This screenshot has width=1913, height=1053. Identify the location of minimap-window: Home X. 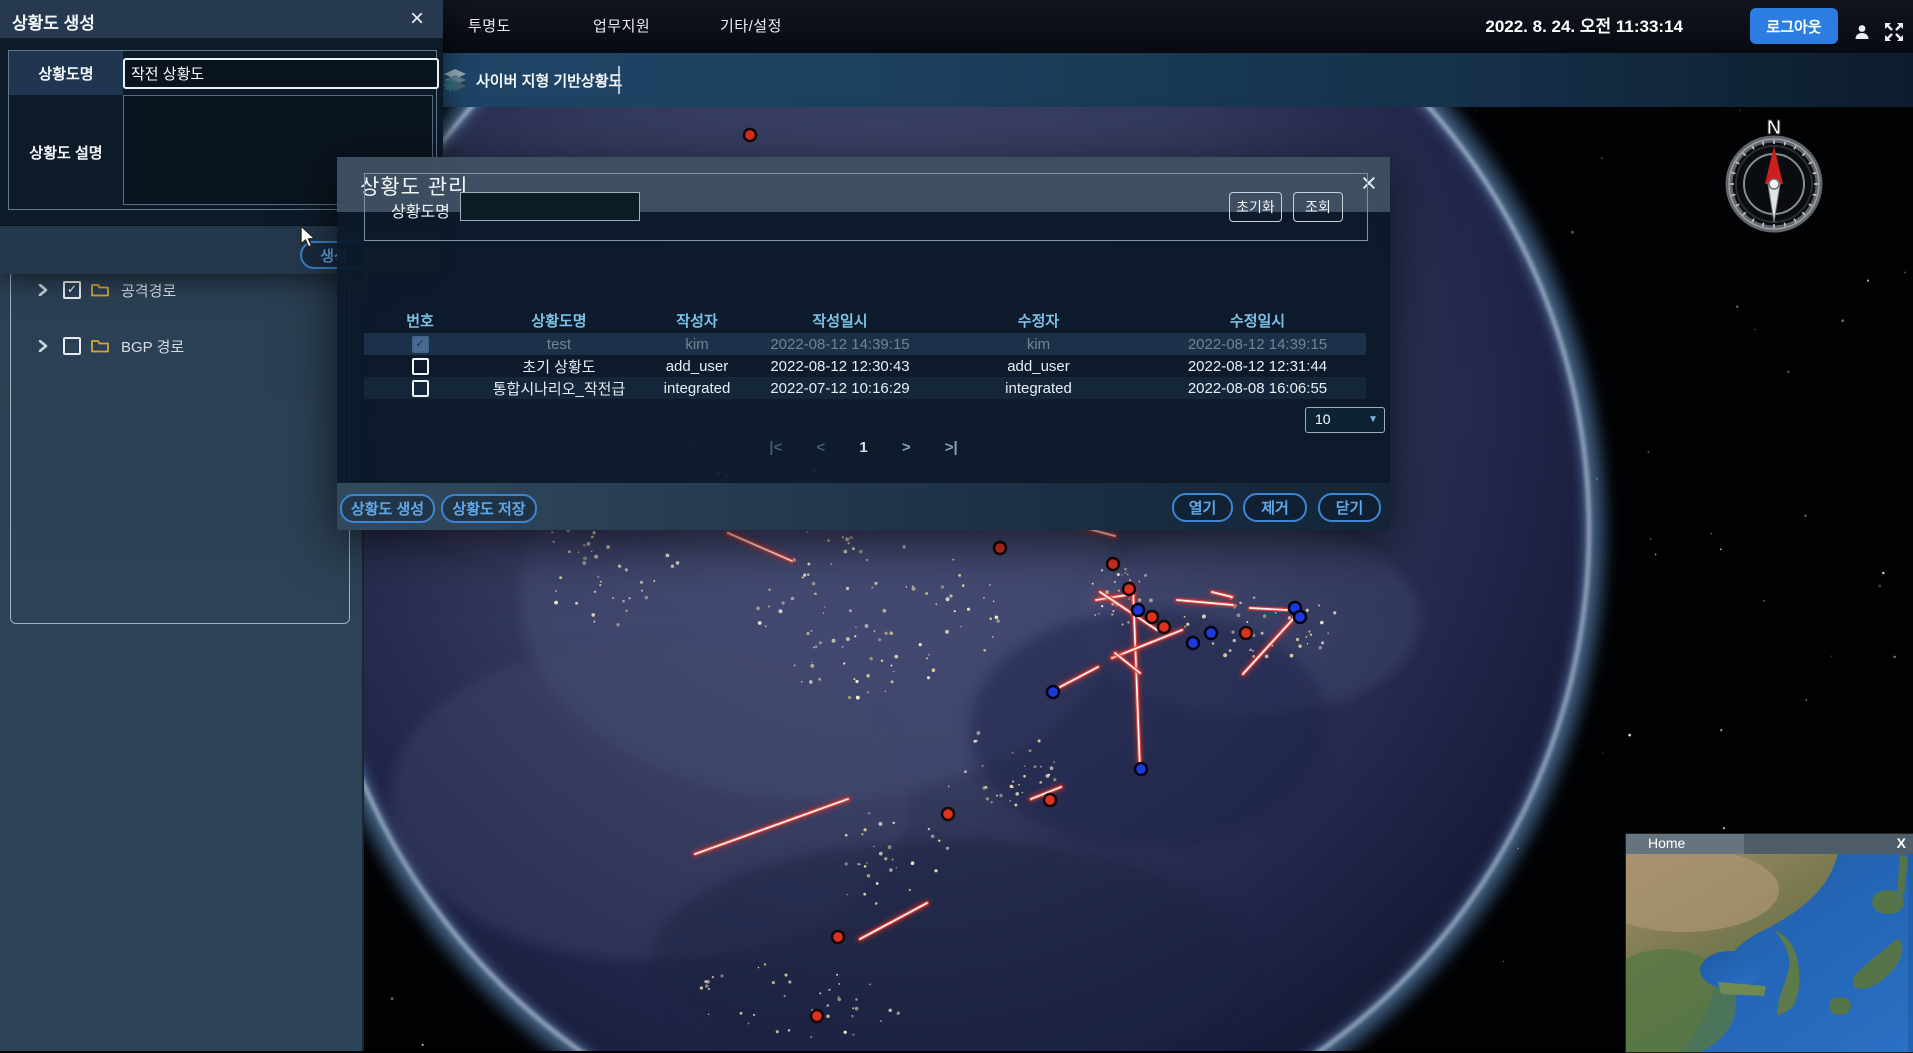
(1769, 943).